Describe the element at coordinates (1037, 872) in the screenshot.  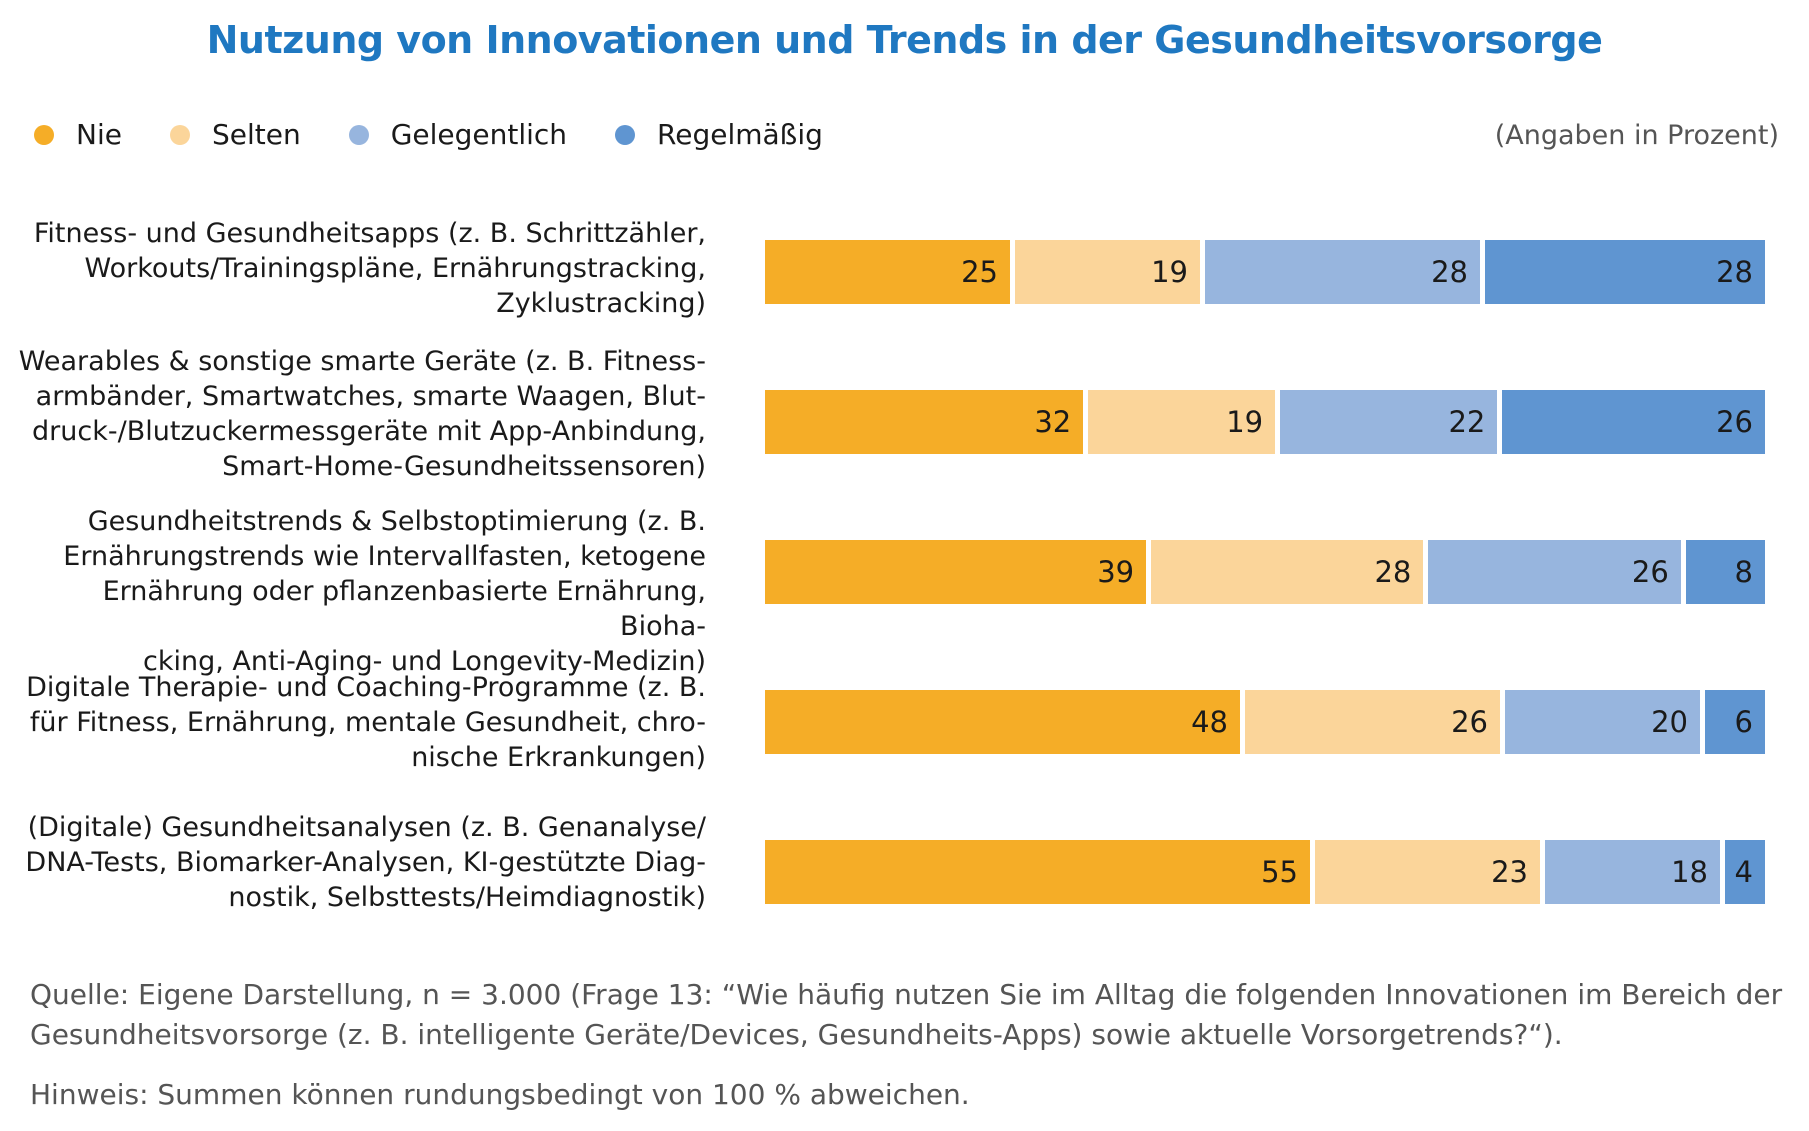
I see `bar-segment-nie: 55` at that location.